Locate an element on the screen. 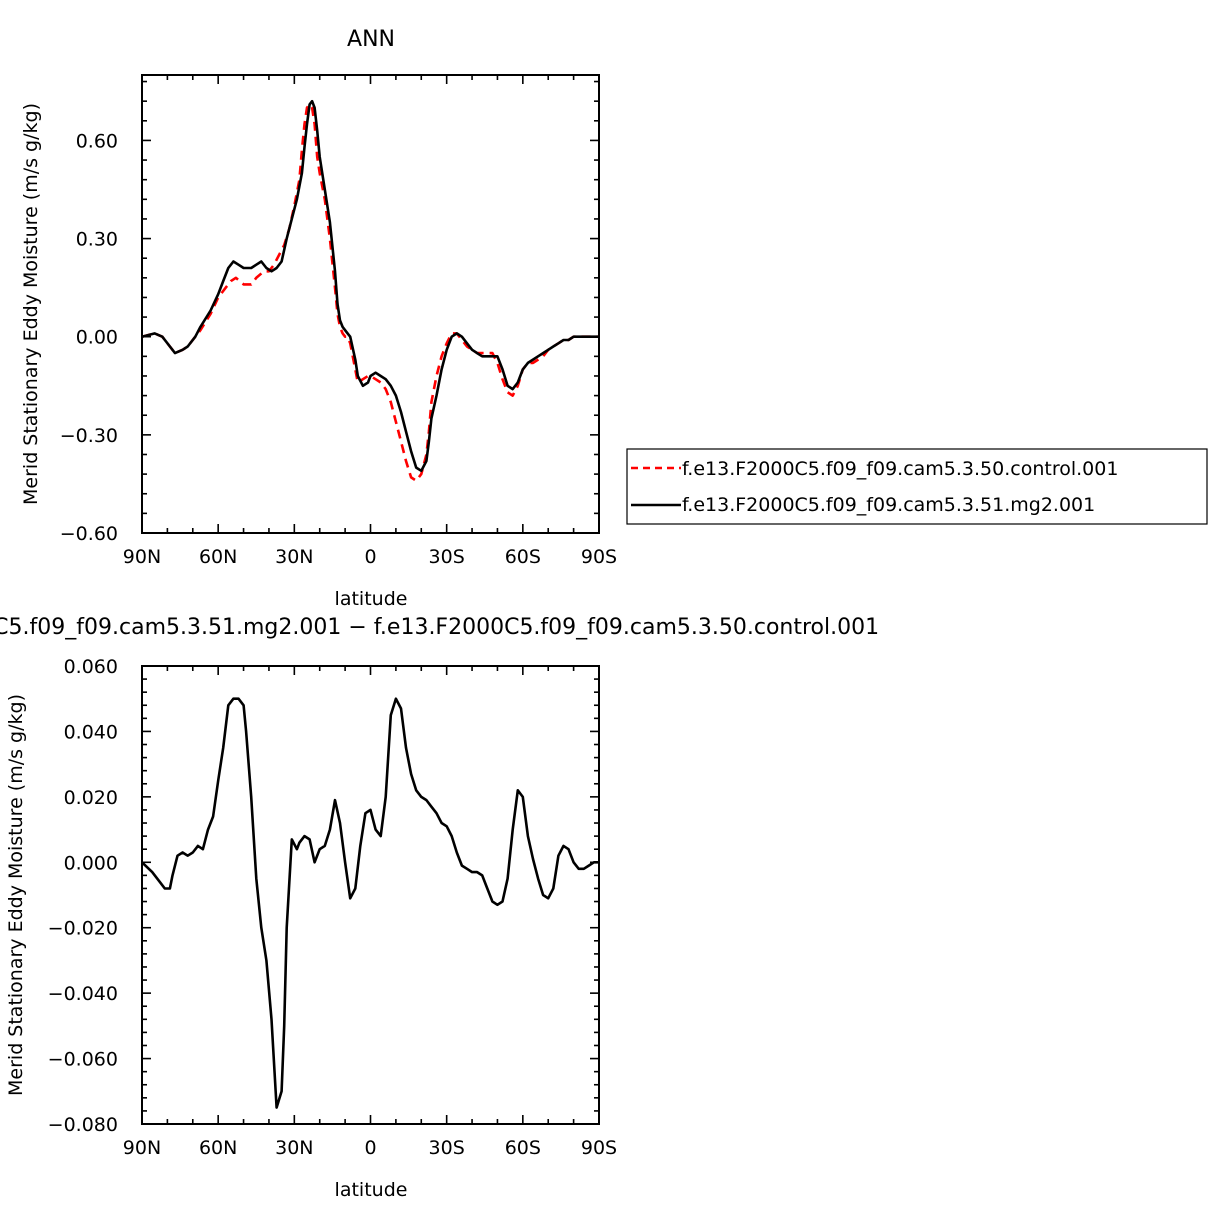 This screenshot has height=1224, width=1224. bottom-x-axis-label: latitude is located at coordinates (371, 1190).